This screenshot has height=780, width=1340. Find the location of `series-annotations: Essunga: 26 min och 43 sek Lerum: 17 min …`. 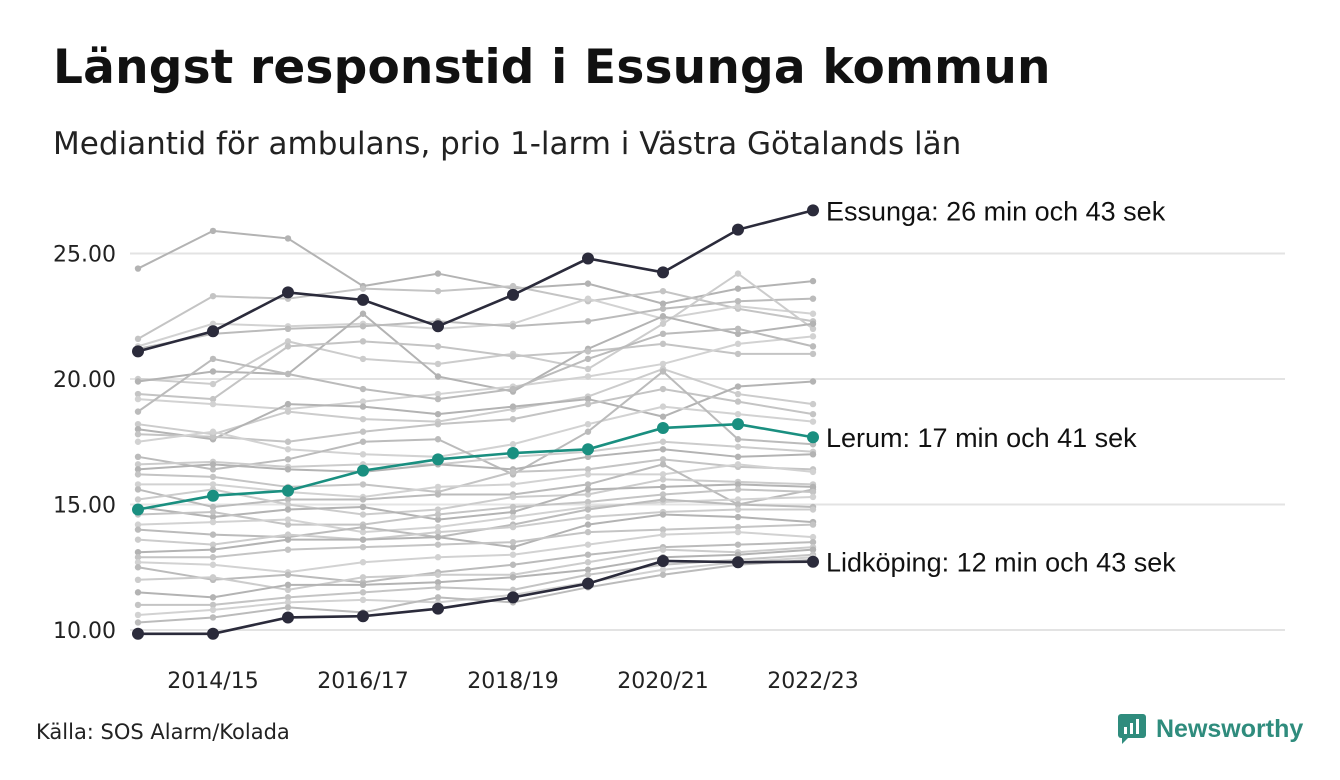

series-annotations: Essunga: 26 min och 43 sek Lerum: 17 min … is located at coordinates (1001, 386).